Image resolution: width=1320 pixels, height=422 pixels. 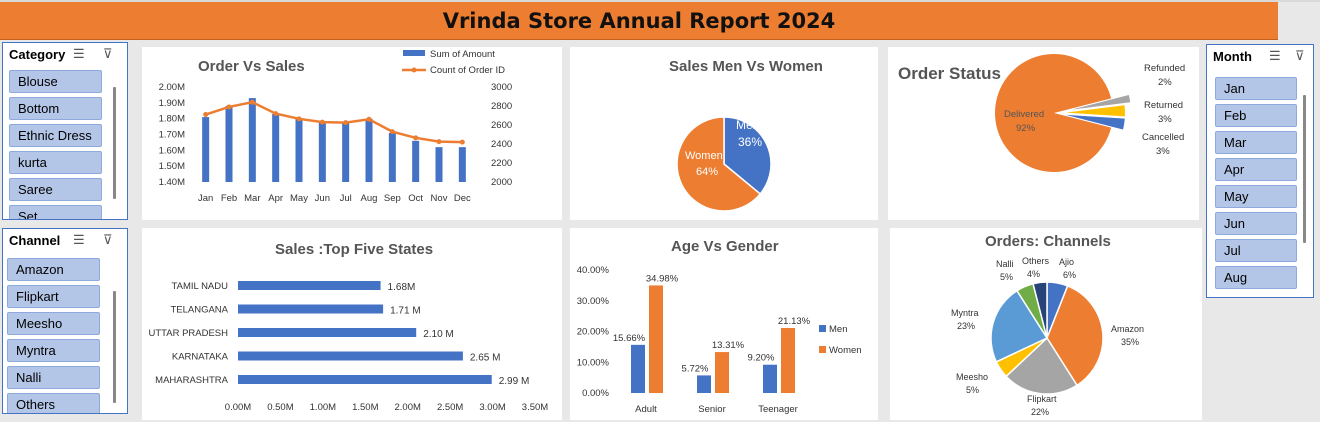 What do you see at coordinates (966, 326) in the screenshot?
I see `slice-value: 23%` at bounding box center [966, 326].